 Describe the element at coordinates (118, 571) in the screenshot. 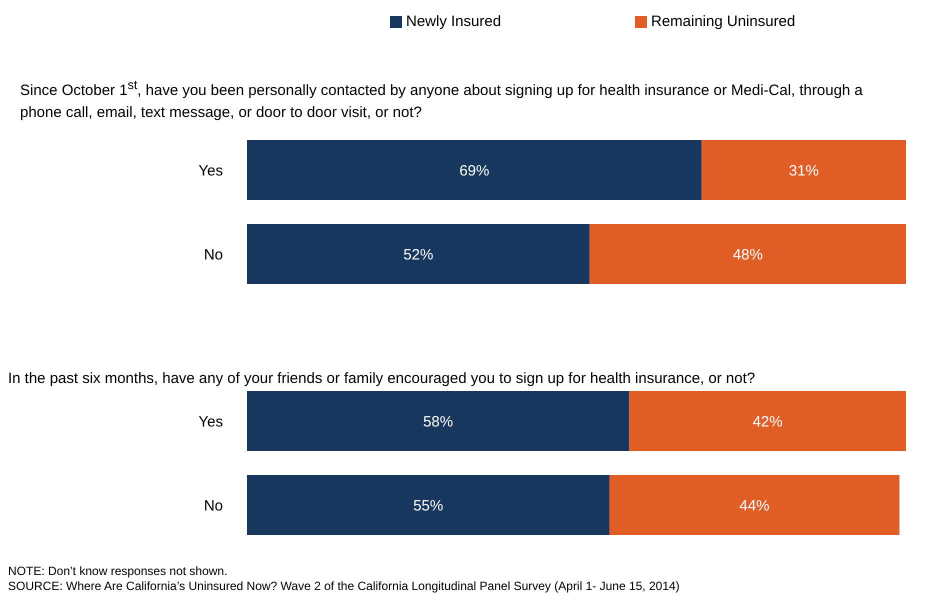

I see `text: NOTE: Don’t know responses not shown.` at that location.